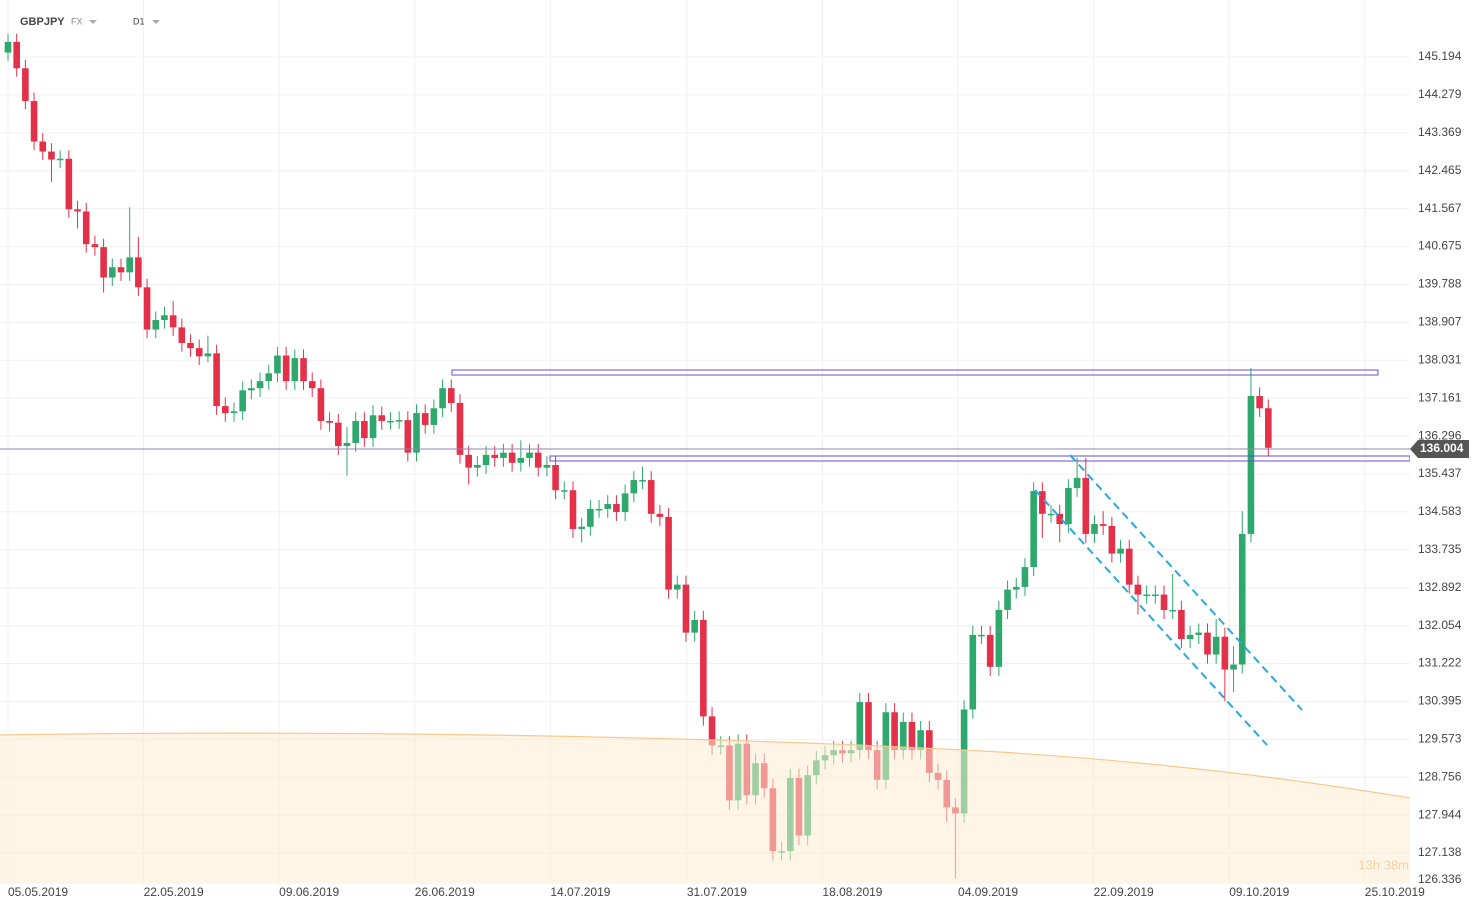 The width and height of the screenshot is (1479, 909). What do you see at coordinates (1440, 739) in the screenshot?
I see `y-tick-label: 129.573` at bounding box center [1440, 739].